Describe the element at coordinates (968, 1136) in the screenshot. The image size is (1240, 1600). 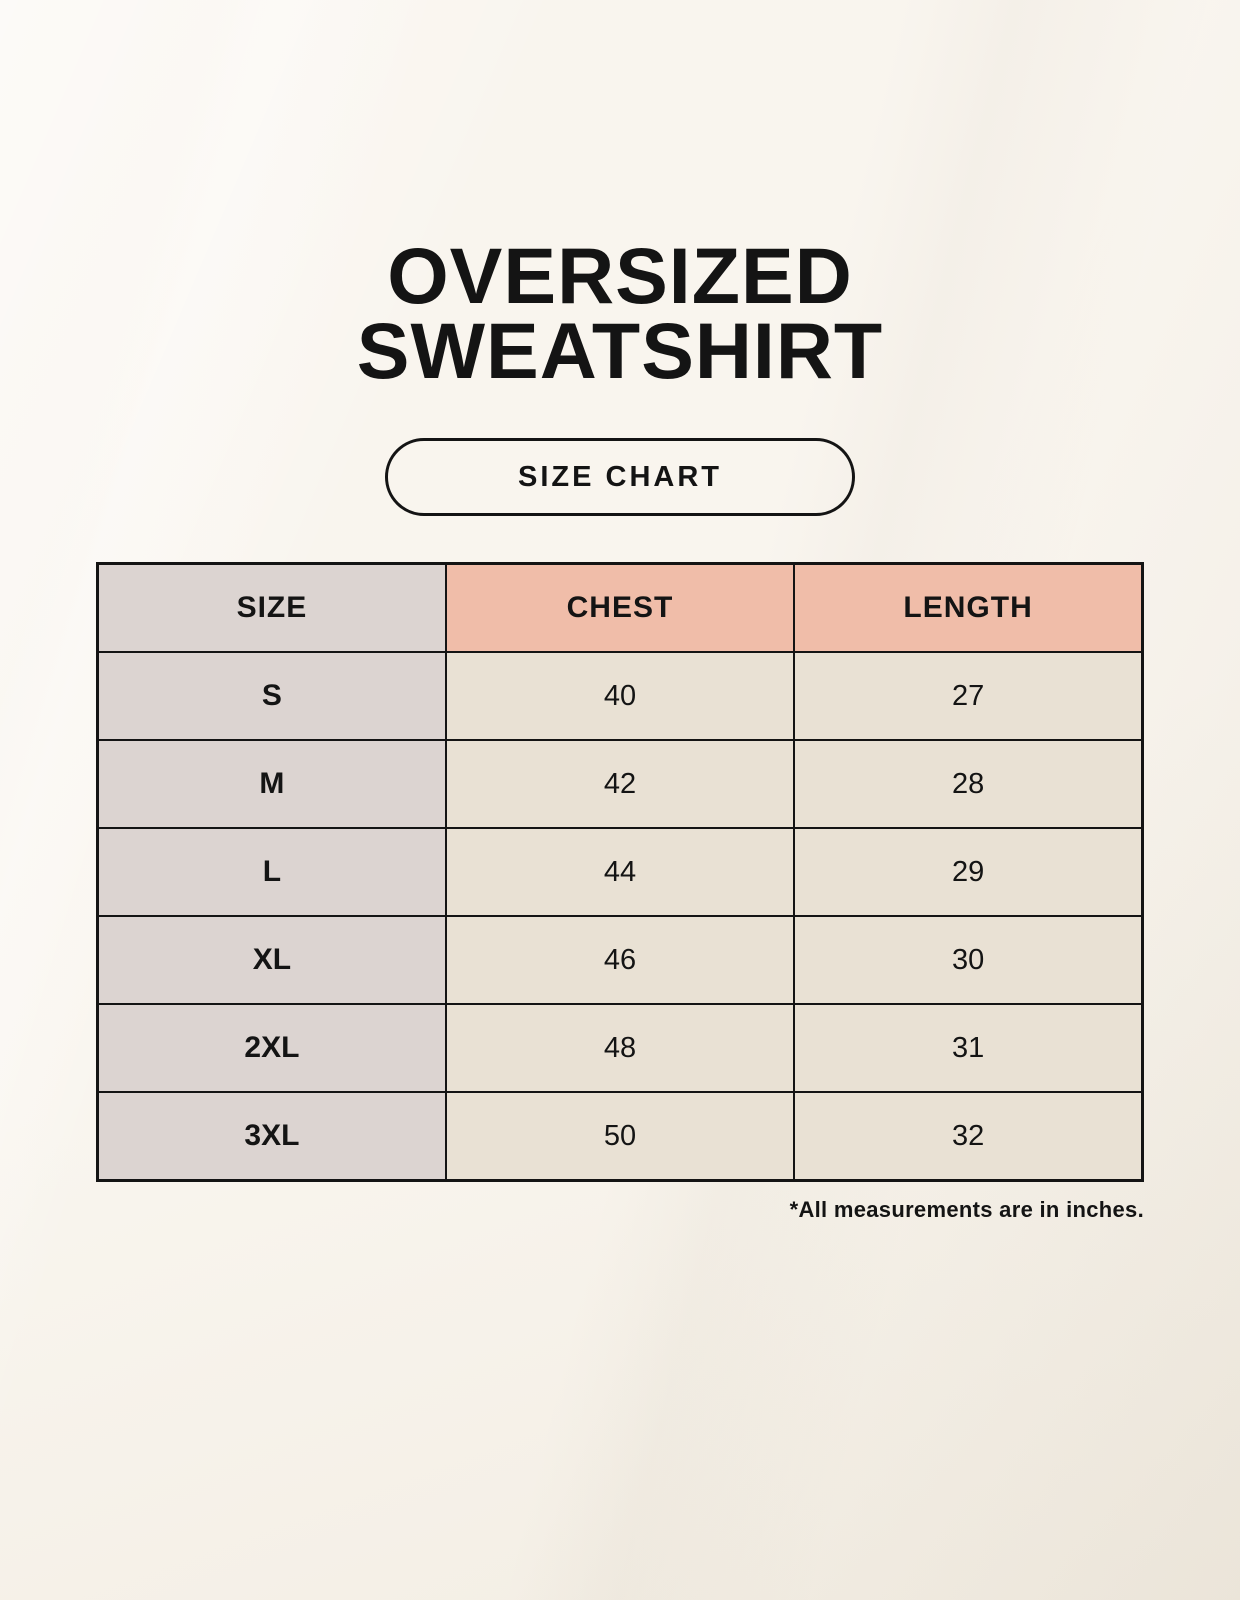
I see `length-value: 32` at that location.